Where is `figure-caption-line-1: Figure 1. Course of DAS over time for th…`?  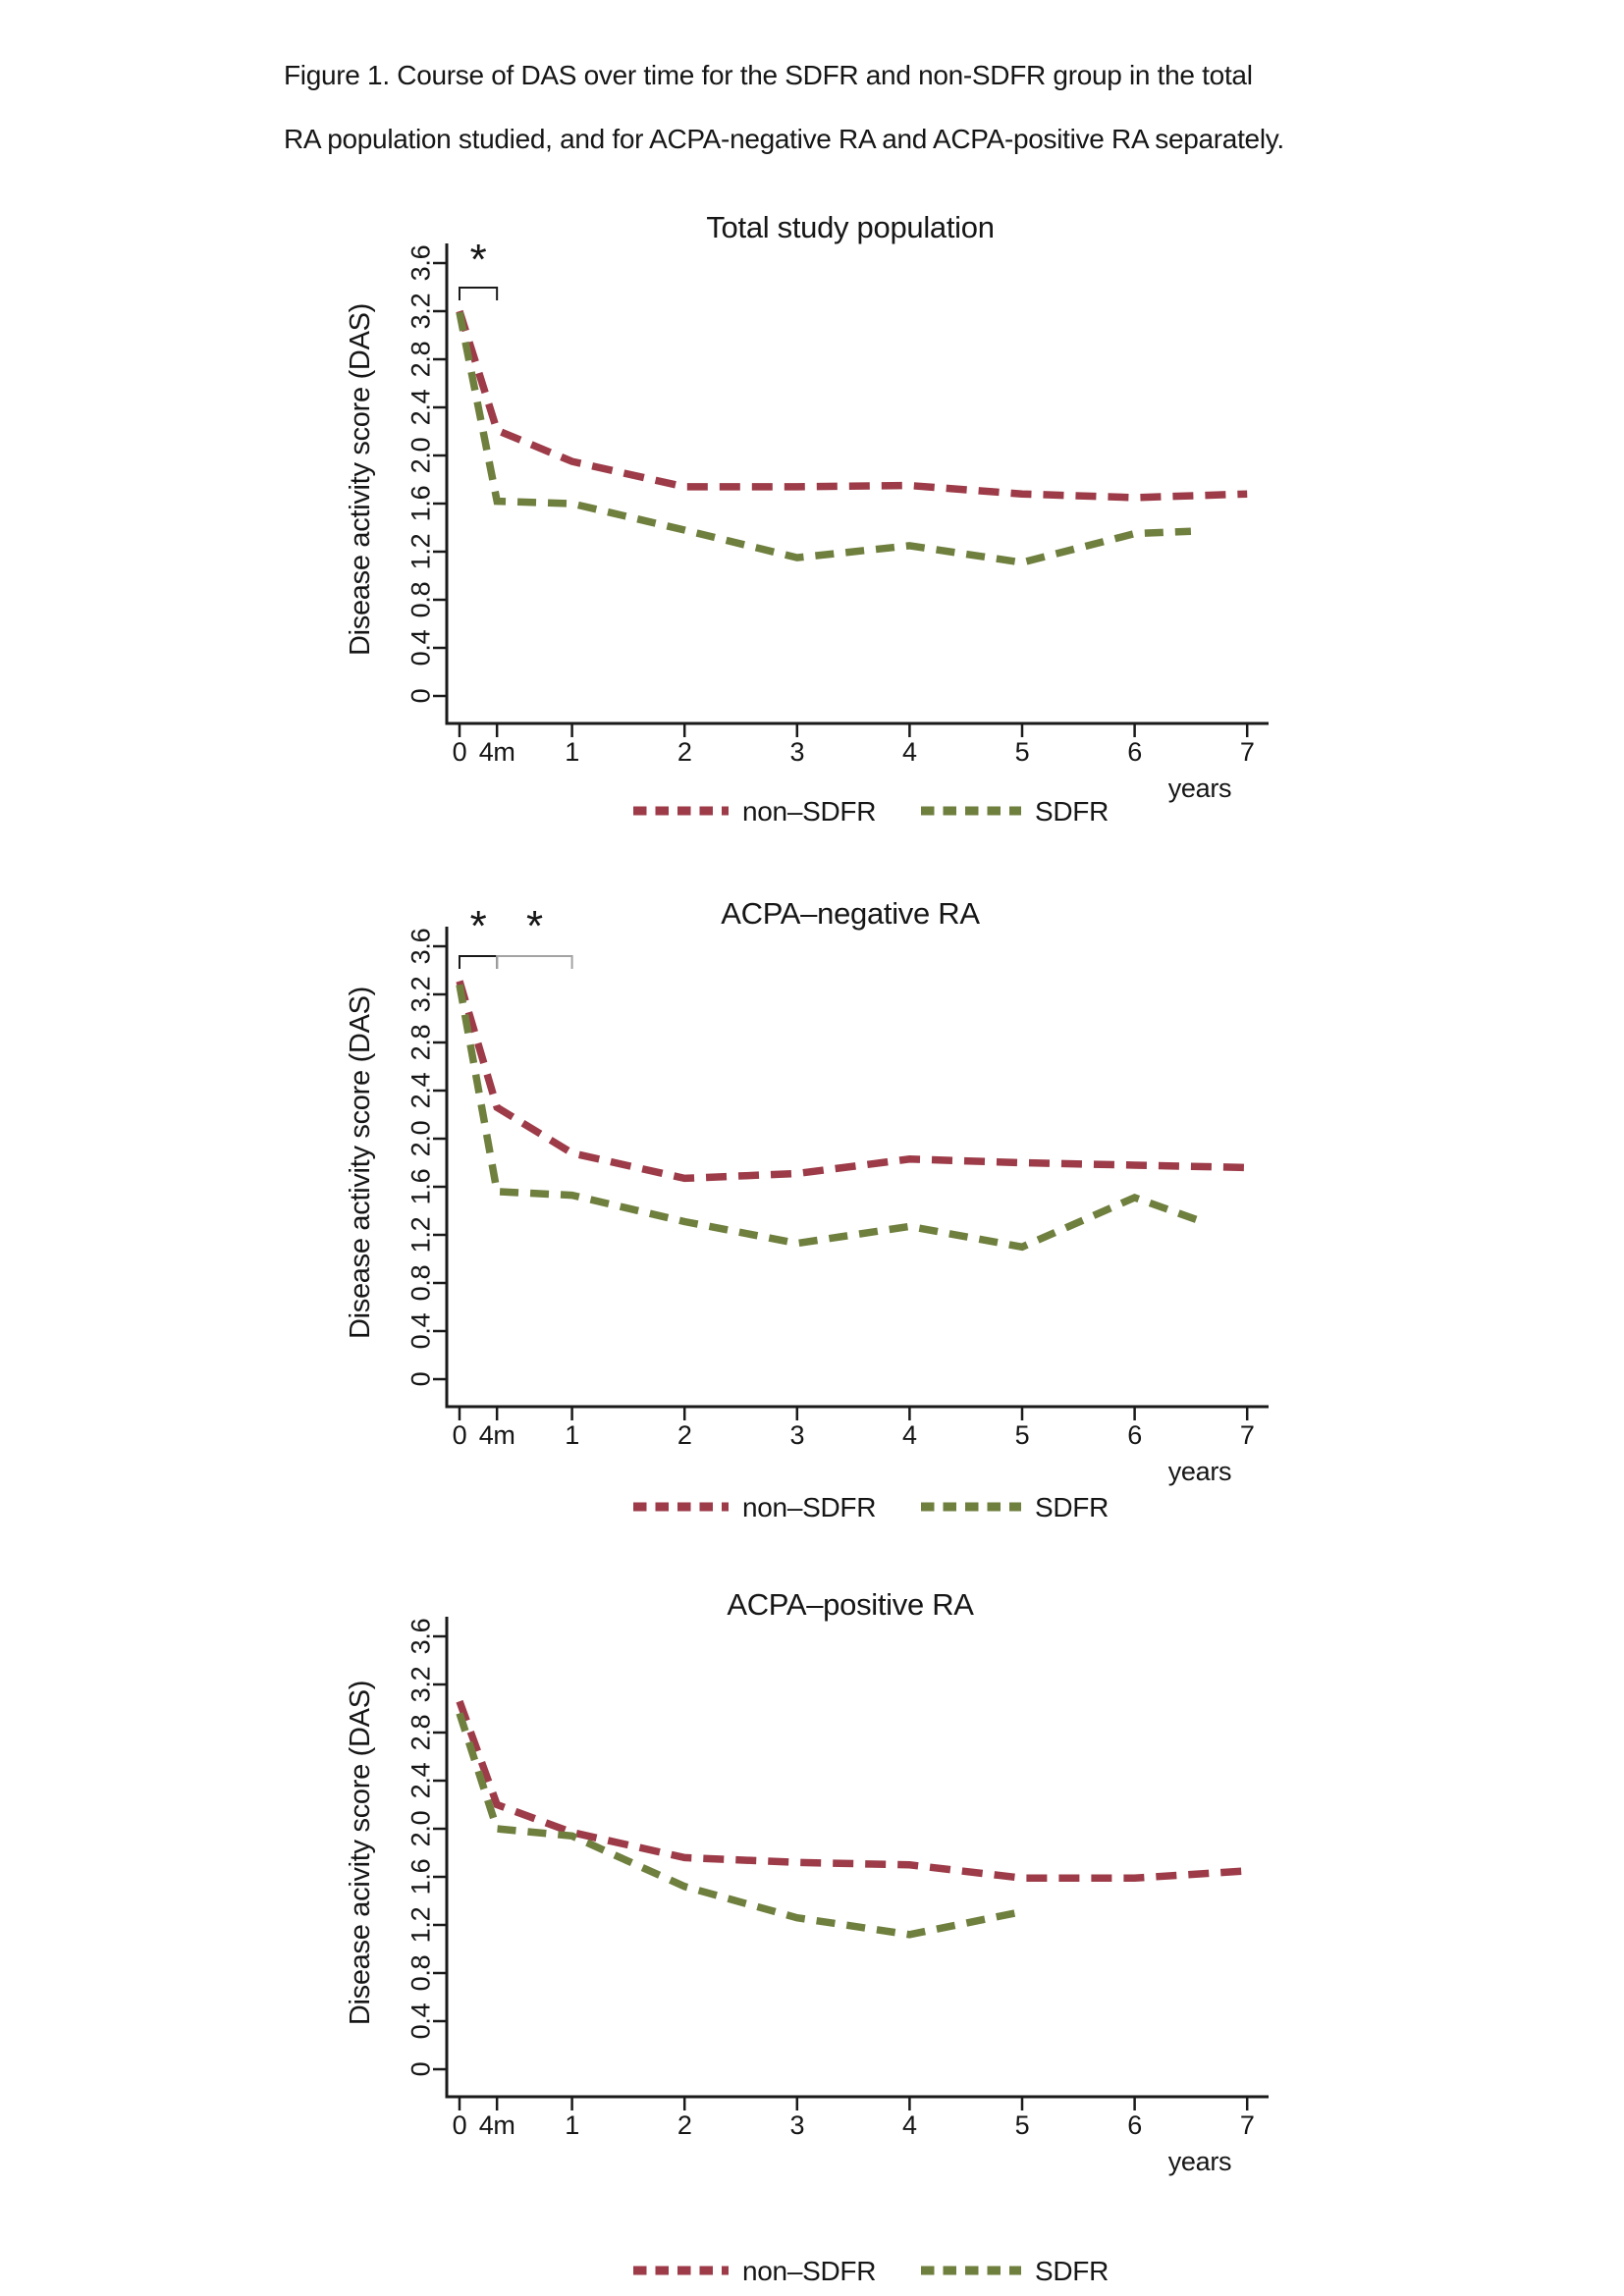
figure-caption-line-1: Figure 1. Course of DAS over time for th… is located at coordinates (768, 75).